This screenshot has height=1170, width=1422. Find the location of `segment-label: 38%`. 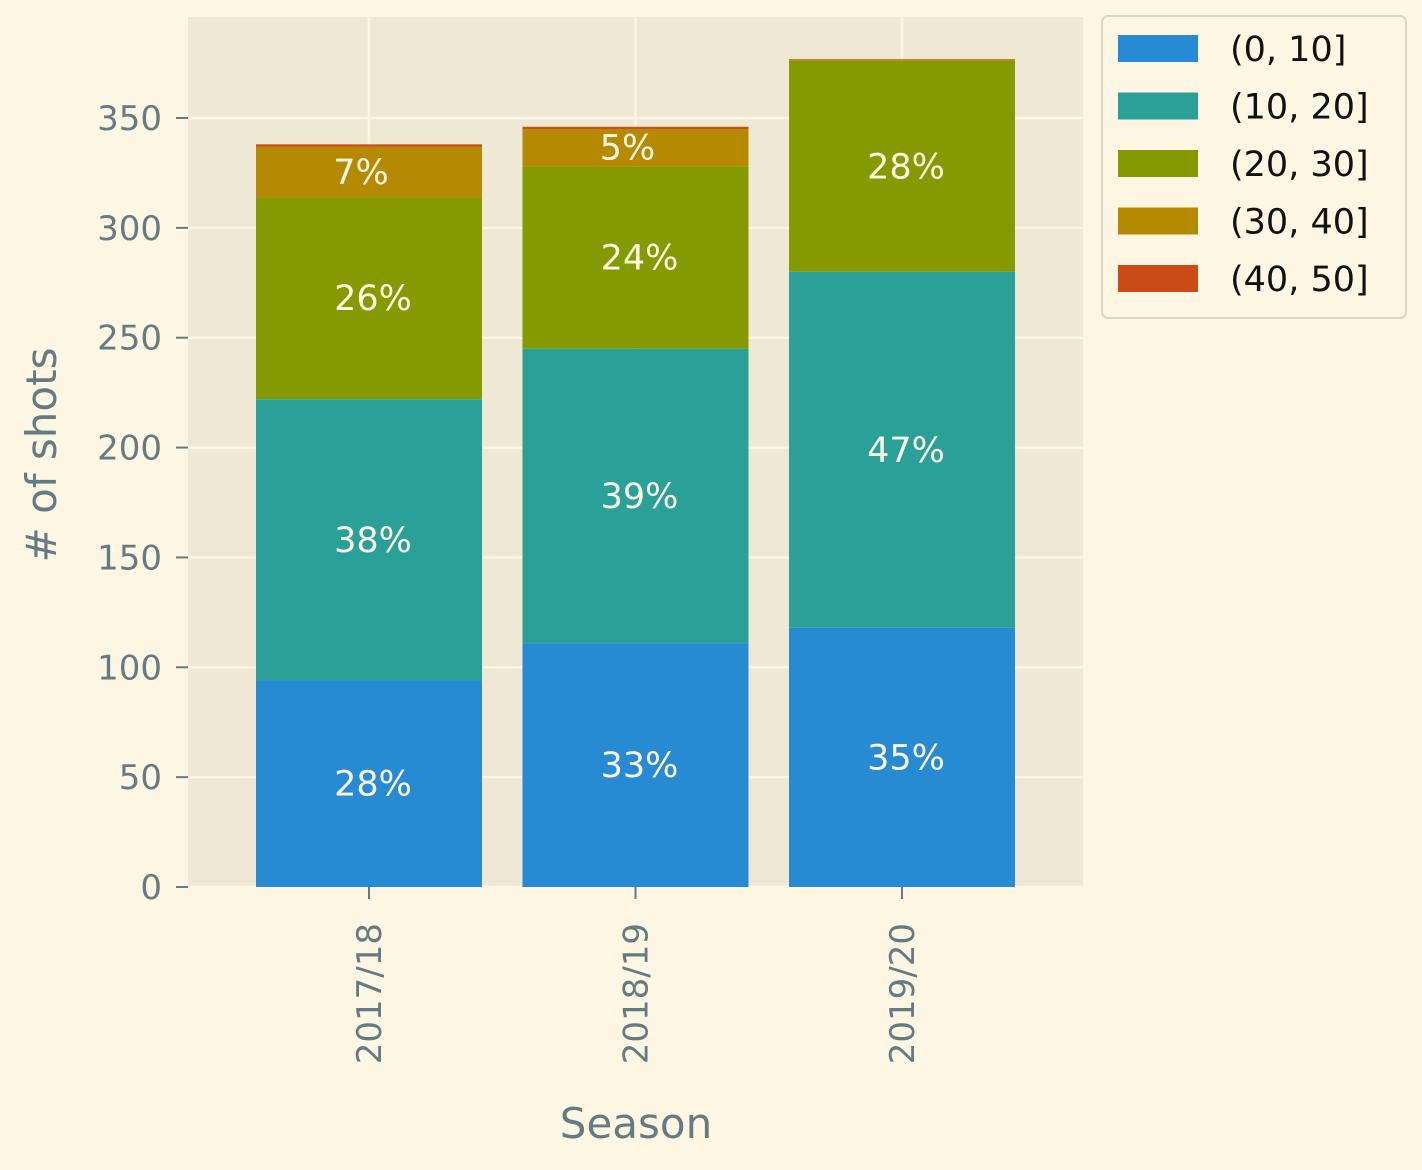

segment-label: 38% is located at coordinates (373, 541).